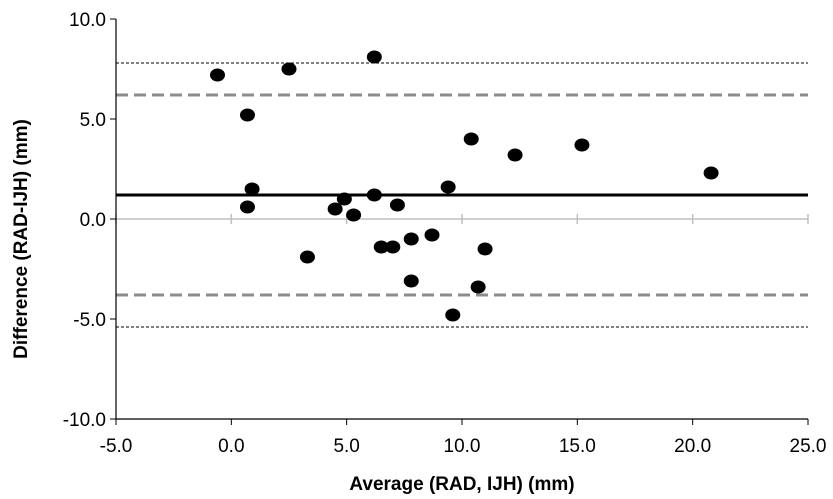 Image resolution: width=833 pixels, height=499 pixels. Describe the element at coordinates (89, 320) in the screenshot. I see `y-tick-label: -5.0` at that location.